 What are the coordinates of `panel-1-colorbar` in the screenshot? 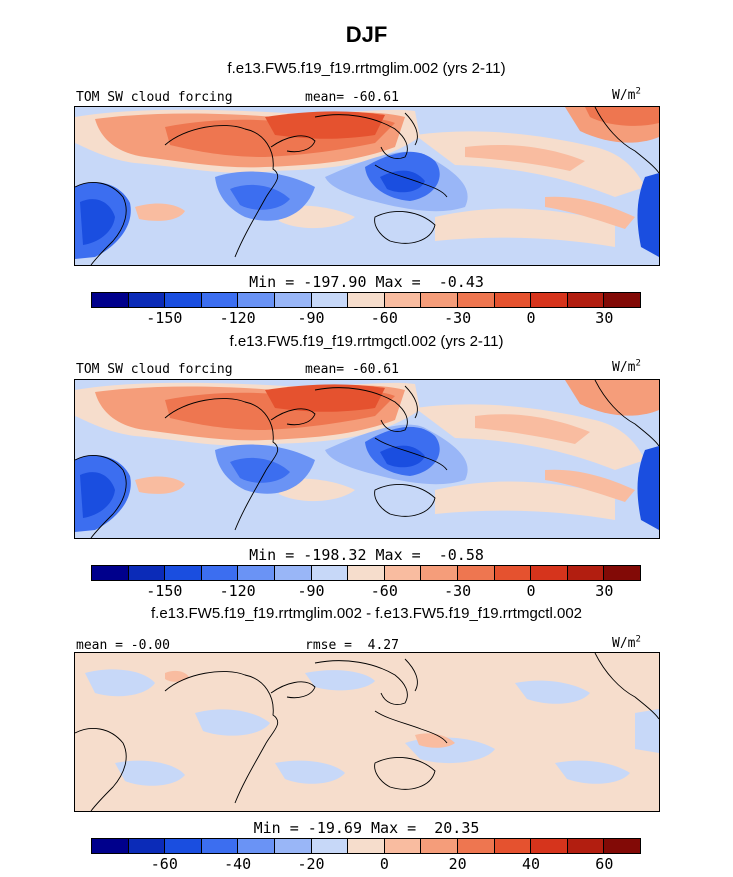 It's located at (366, 300).